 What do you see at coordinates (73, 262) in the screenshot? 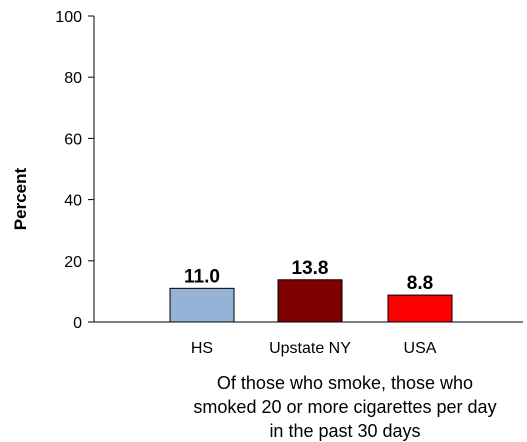
I see `y-tick-label: 20` at bounding box center [73, 262].